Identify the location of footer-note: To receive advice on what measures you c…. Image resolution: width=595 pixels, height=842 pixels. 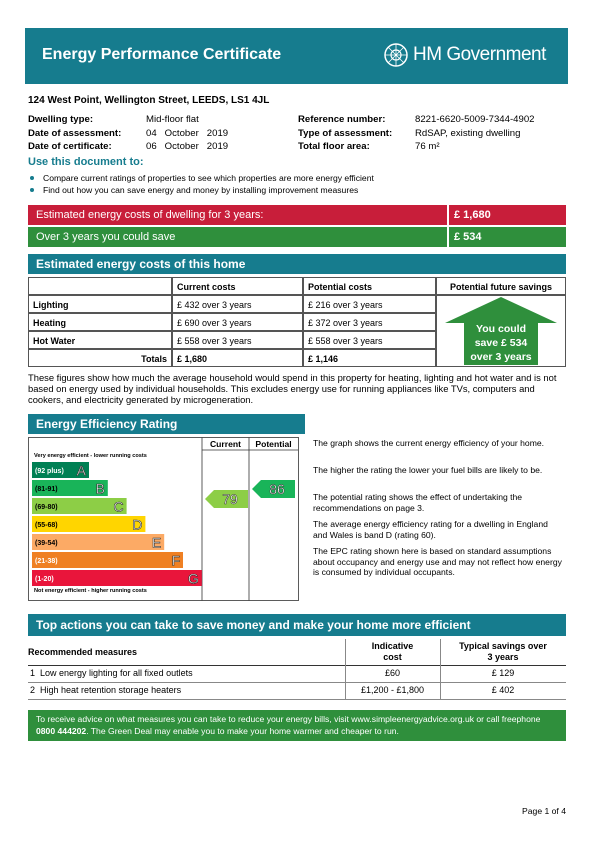
(297, 725).